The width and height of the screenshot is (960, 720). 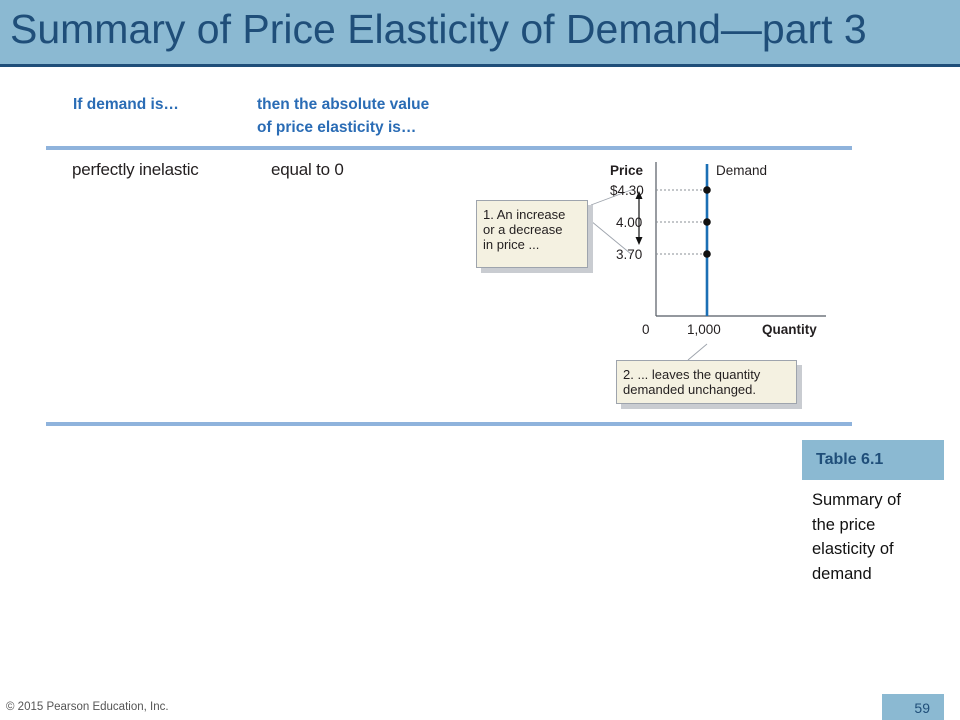 What do you see at coordinates (646, 329) in the screenshot?
I see `origin-label: 0` at bounding box center [646, 329].